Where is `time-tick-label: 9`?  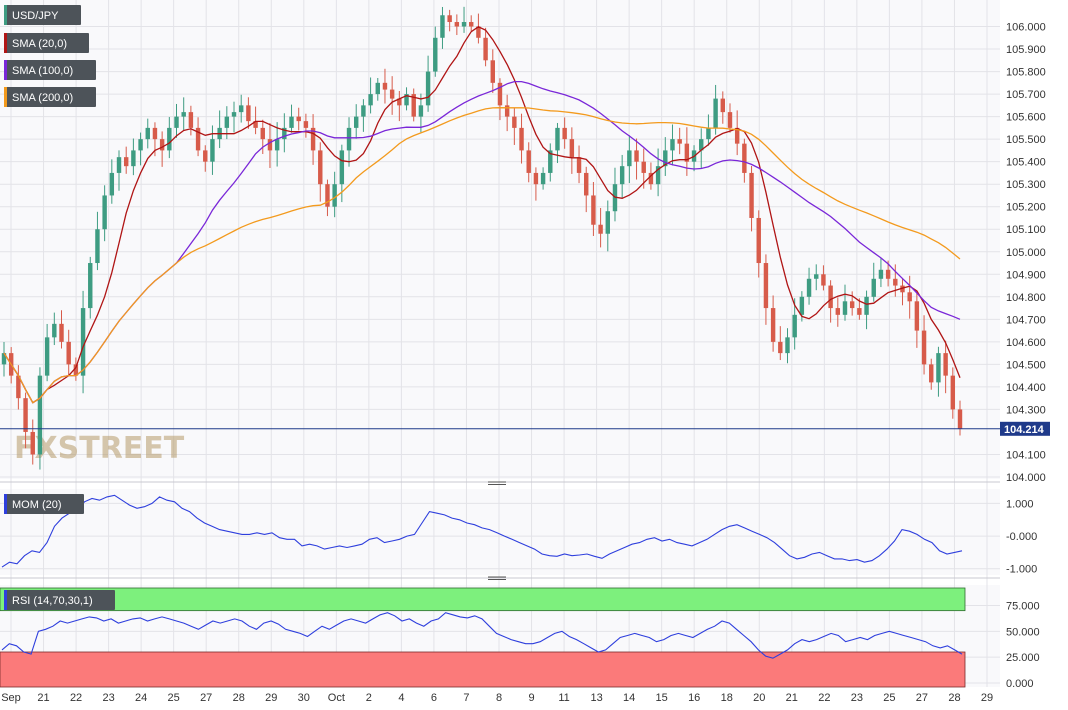
time-tick-label: 9 is located at coordinates (531, 698).